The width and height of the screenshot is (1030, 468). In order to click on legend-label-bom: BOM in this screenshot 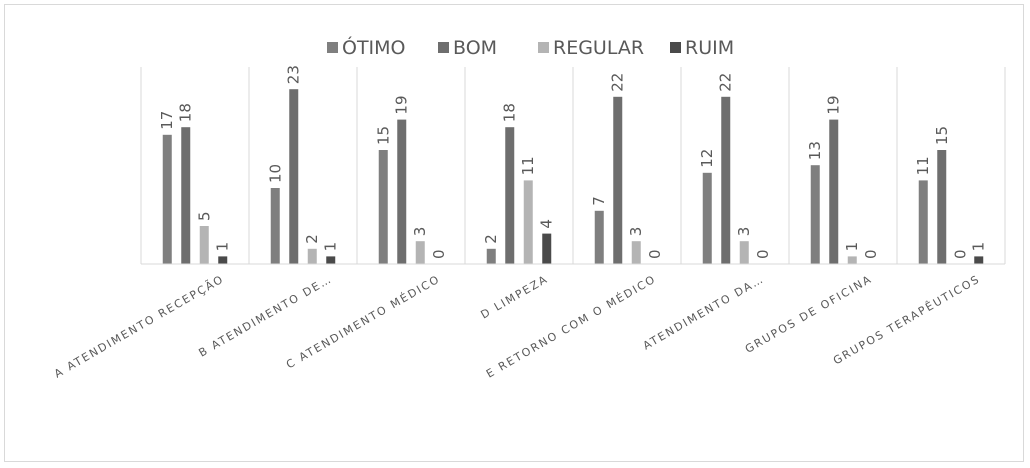, I will do `click(475, 48)`.